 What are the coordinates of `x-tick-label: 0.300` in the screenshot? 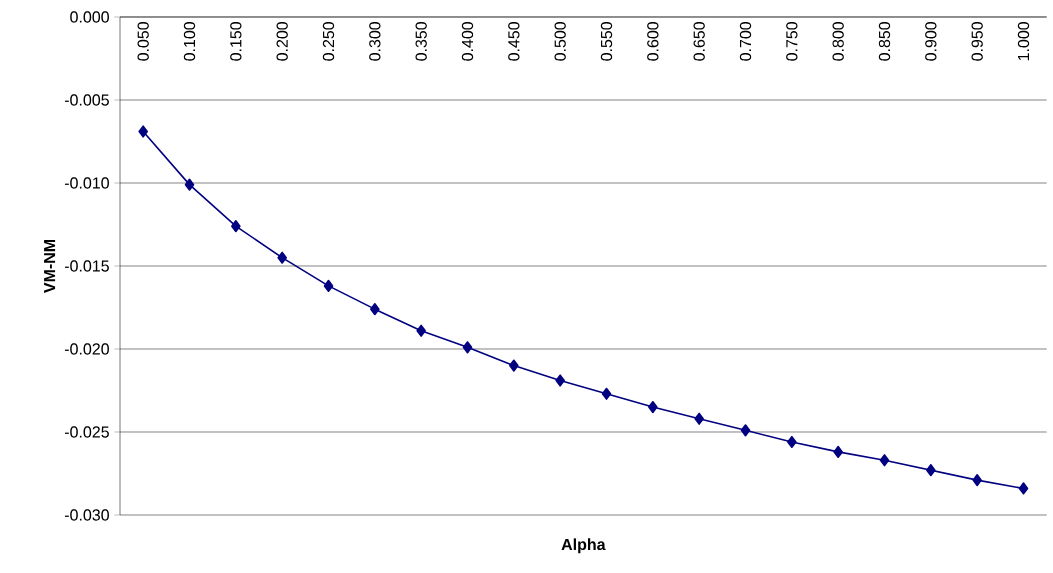 It's located at (375, 41).